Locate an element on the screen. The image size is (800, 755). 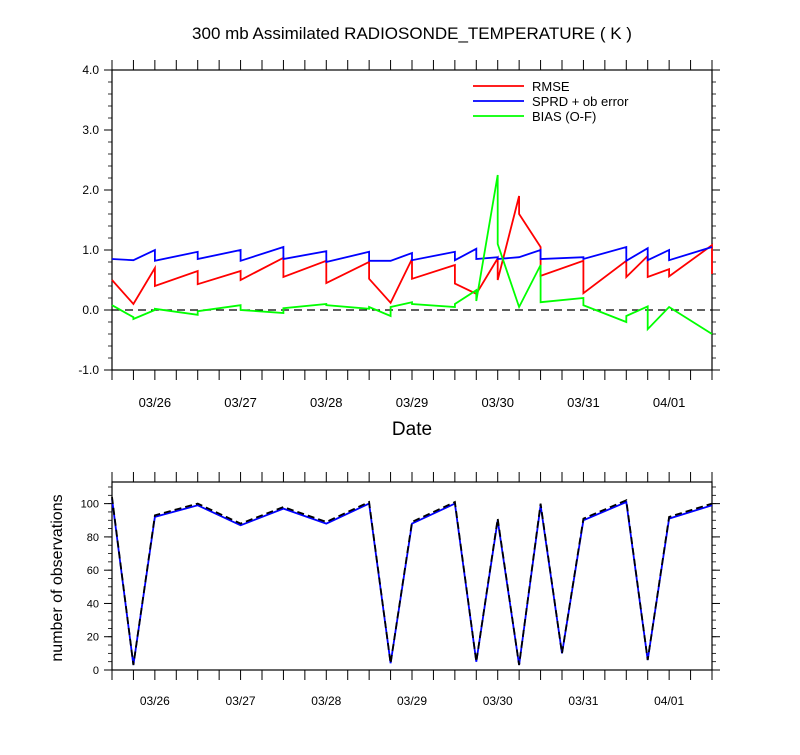
main-ytick-label: 2.0 is located at coordinates (90, 190).